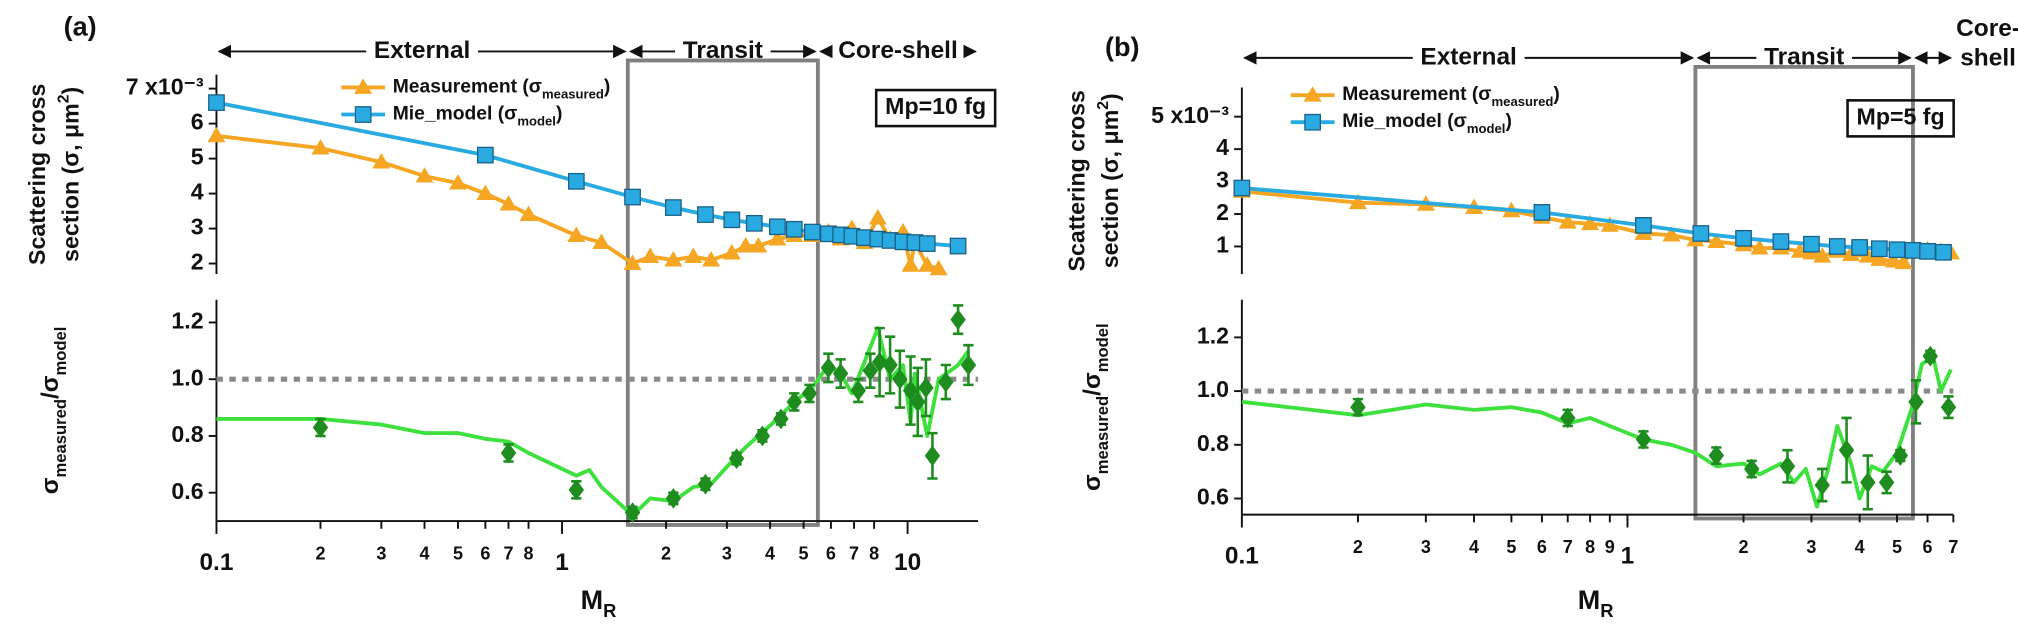 This screenshot has width=2018, height=642. I want to click on annotation: Mp=5 fg, so click(1901, 116).